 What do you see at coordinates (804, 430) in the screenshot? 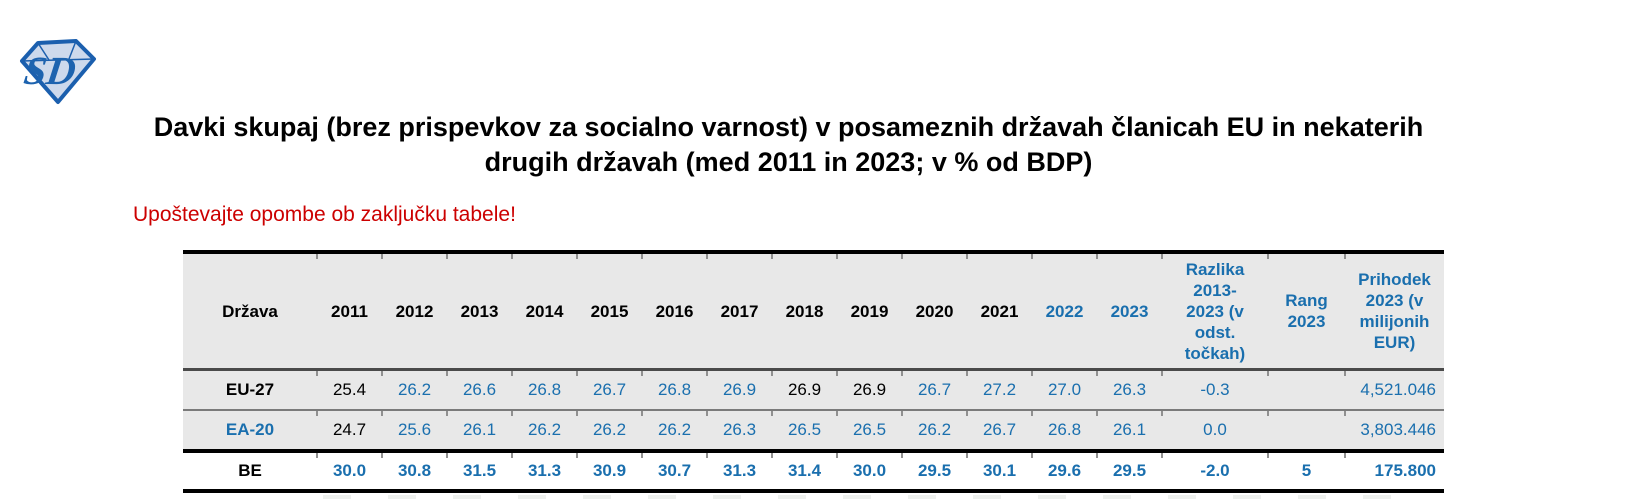
I see `data-cell-ea-20-y2018: 26.5` at bounding box center [804, 430].